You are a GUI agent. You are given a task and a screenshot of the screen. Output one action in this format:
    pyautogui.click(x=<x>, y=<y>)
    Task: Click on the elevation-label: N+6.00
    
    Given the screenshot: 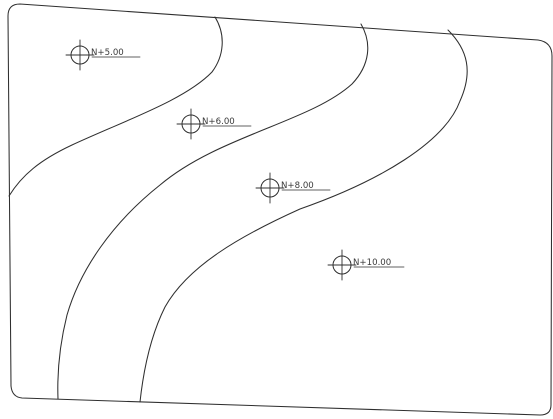 What is the action you would take?
    pyautogui.click(x=218, y=122)
    